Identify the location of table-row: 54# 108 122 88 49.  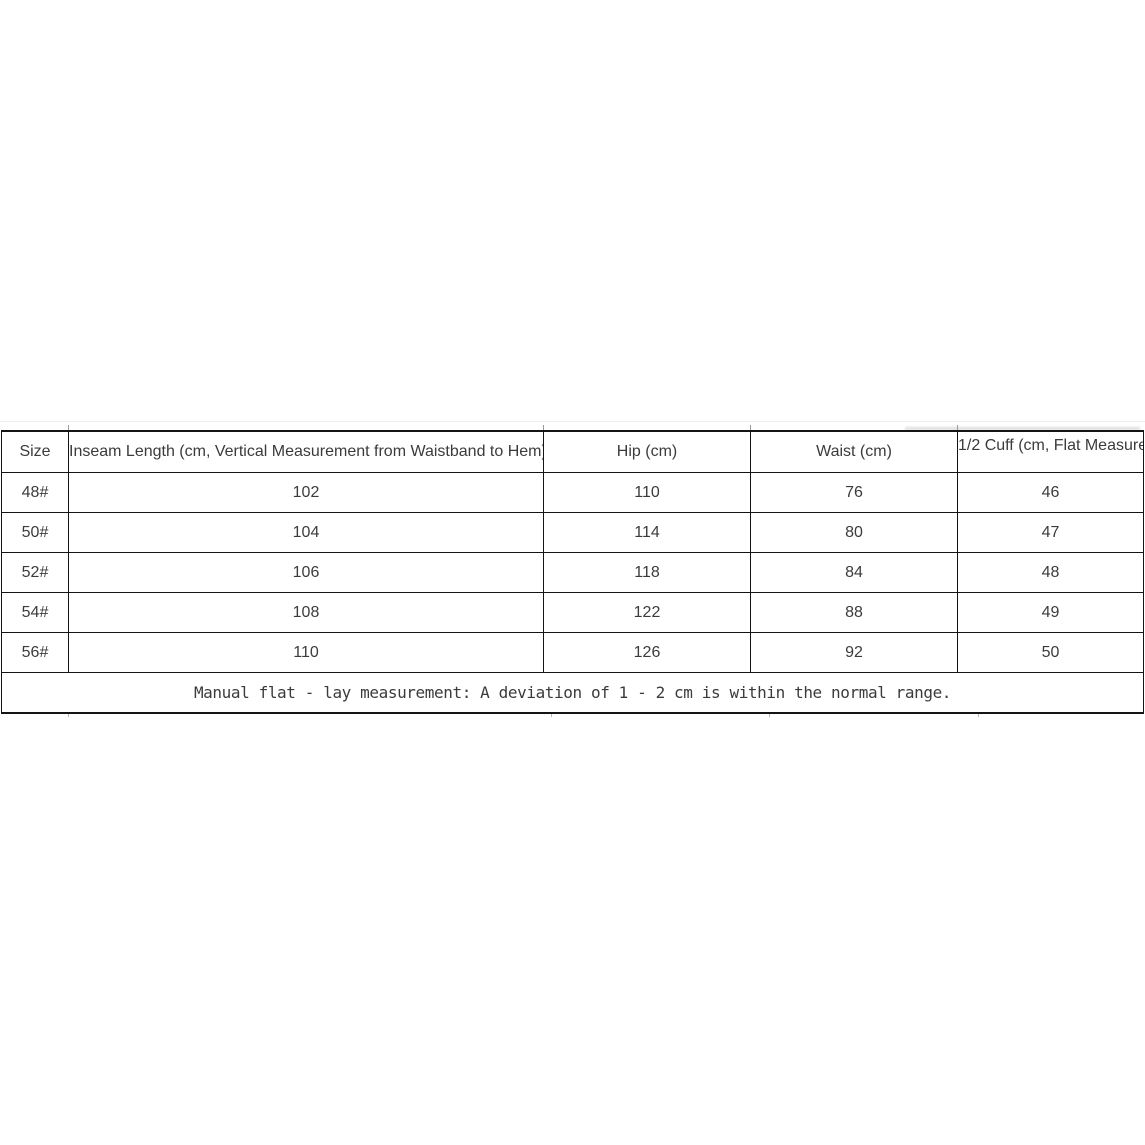
(572, 612).